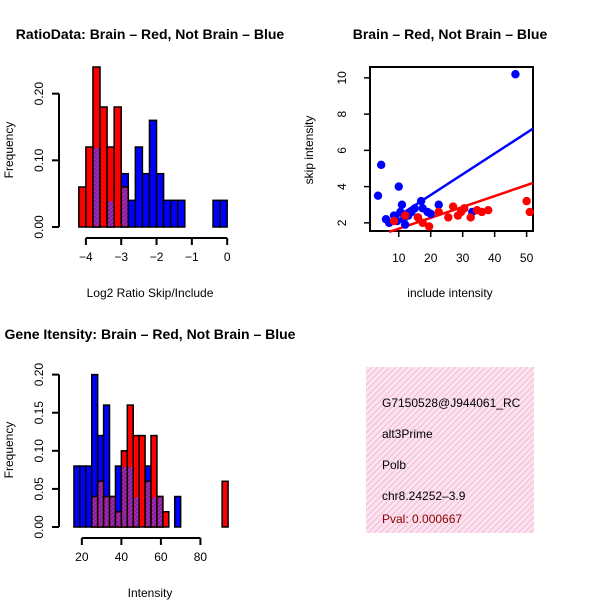 Image resolution: width=600 pixels, height=600 pixels. Describe the element at coordinates (422, 519) in the screenshot. I see `info-pval: Pval: 0.000667` at that location.